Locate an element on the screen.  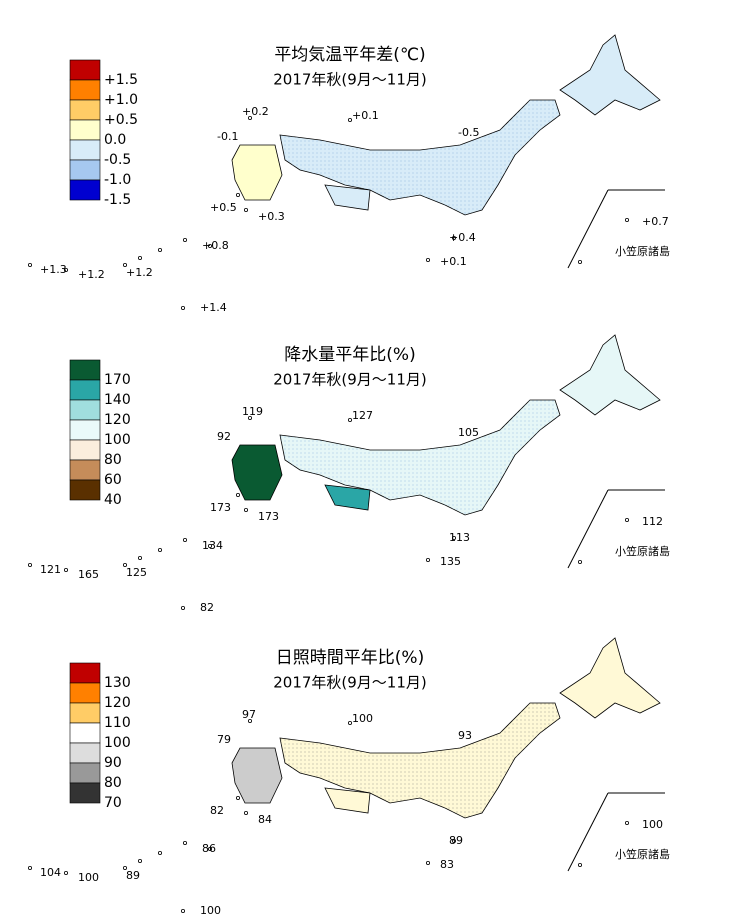
station-value: +1.3 is located at coordinates (53, 269).